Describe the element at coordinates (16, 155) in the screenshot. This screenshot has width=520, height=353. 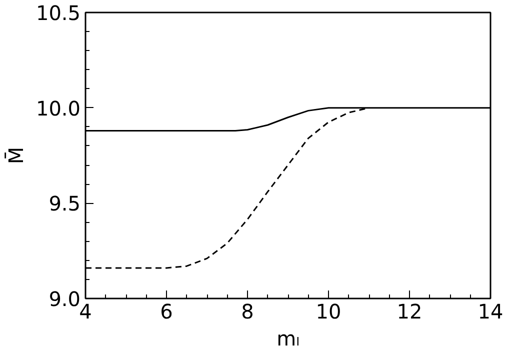
I see `y-axis-title: M̄` at that location.